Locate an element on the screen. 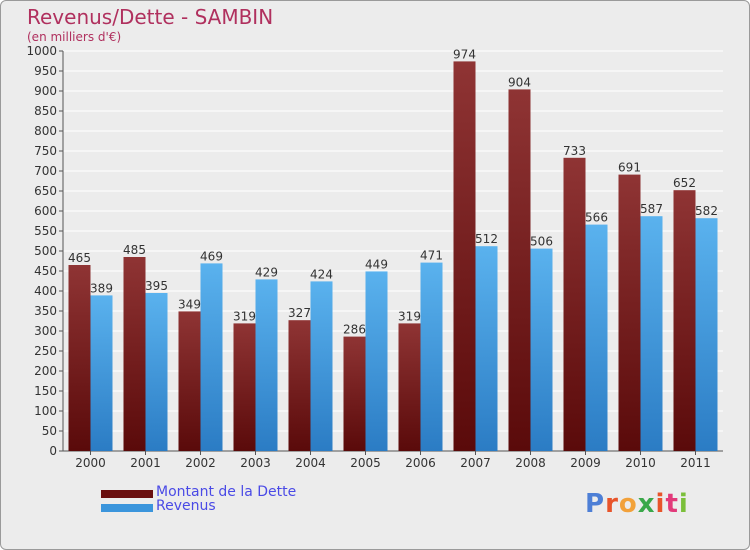  data-label-revenus: 587 is located at coordinates (651, 209).